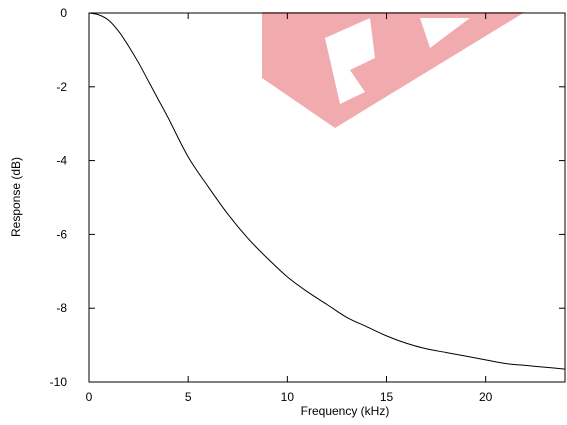 The height and width of the screenshot is (425, 567). Describe the element at coordinates (486, 397) in the screenshot. I see `x-tick-label: 20` at that location.